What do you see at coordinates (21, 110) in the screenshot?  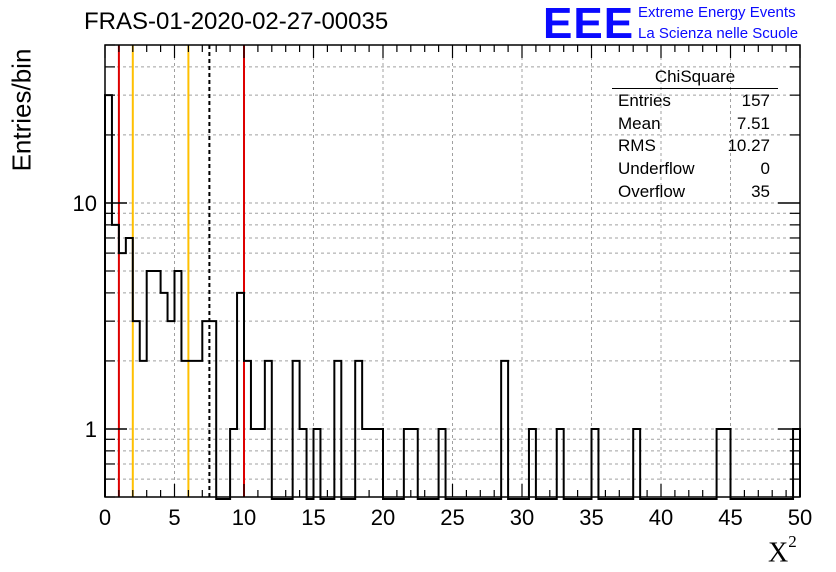 I see `y-axis-label: Entries/bin` at bounding box center [21, 110].